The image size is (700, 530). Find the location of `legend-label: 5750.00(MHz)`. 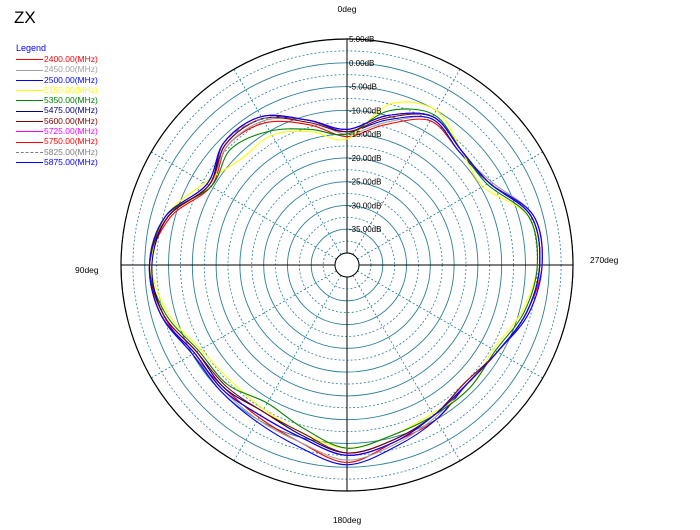

legend-label: 5750.00(MHz) is located at coordinates (71, 141).